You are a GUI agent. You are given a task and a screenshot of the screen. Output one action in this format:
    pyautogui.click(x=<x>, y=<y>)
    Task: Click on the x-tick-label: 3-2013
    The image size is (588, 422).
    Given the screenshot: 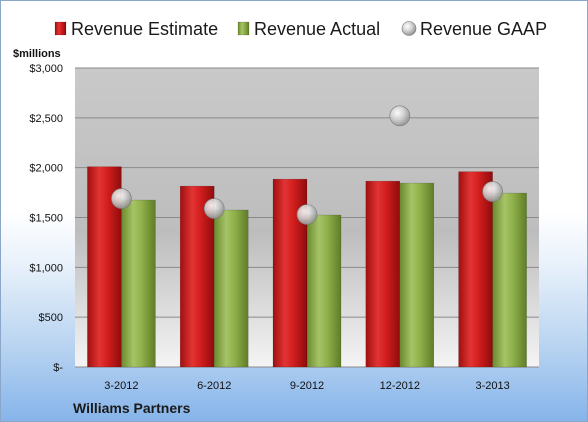 What is the action you would take?
    pyautogui.click(x=492, y=386)
    